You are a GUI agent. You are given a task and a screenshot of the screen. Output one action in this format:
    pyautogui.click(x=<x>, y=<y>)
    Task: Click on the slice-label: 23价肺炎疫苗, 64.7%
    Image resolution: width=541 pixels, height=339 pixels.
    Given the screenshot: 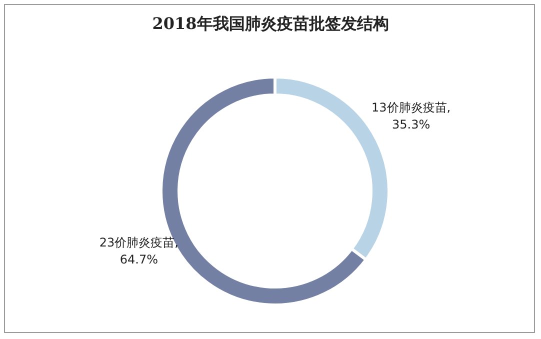 What is the action you would take?
    pyautogui.click(x=138, y=251)
    